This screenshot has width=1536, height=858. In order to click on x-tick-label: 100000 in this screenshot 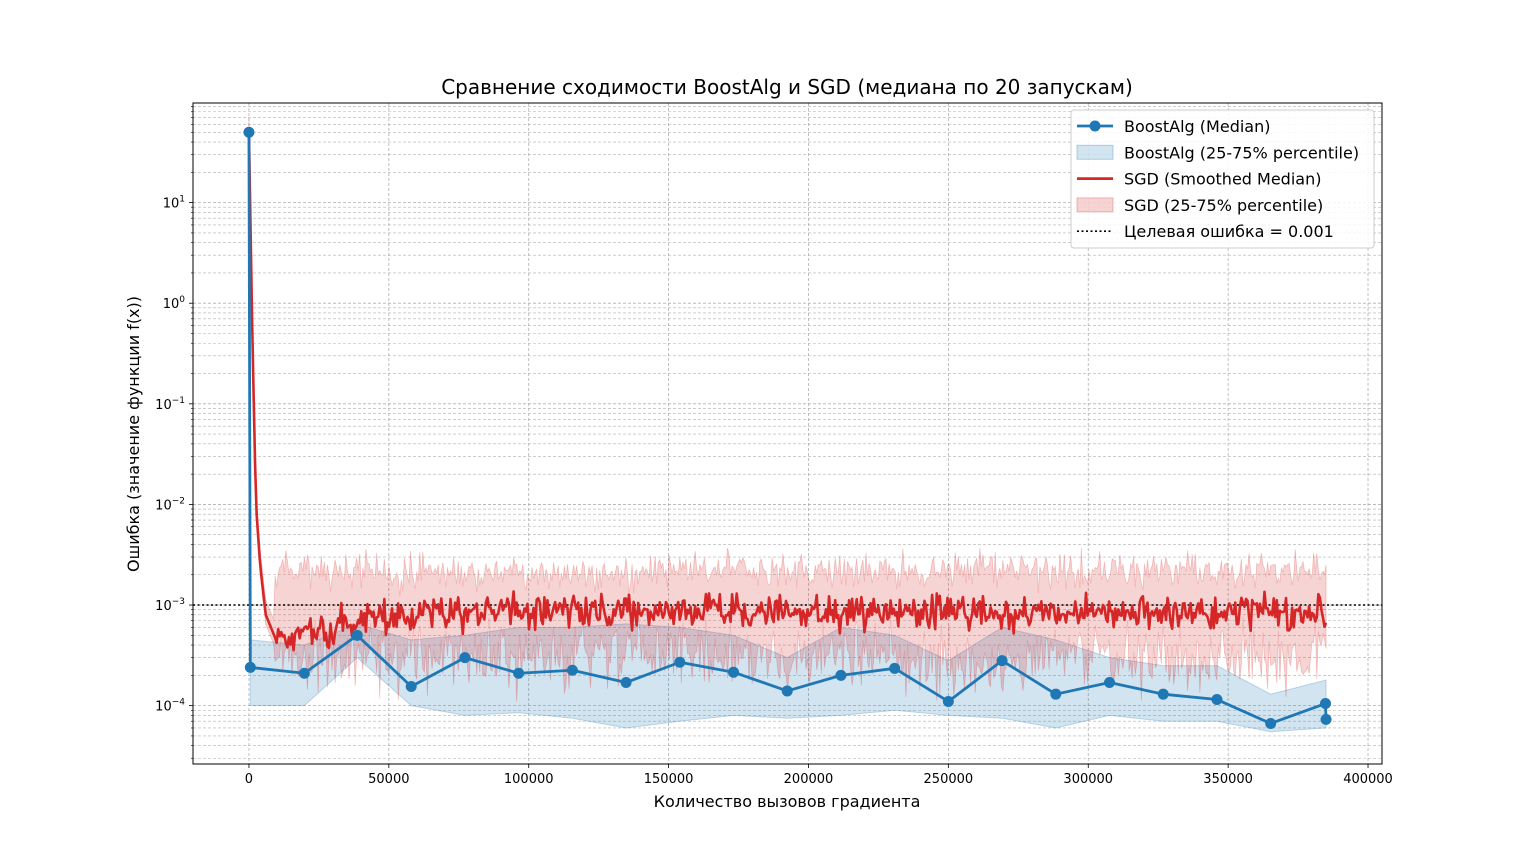, I will do `click(529, 779)`.